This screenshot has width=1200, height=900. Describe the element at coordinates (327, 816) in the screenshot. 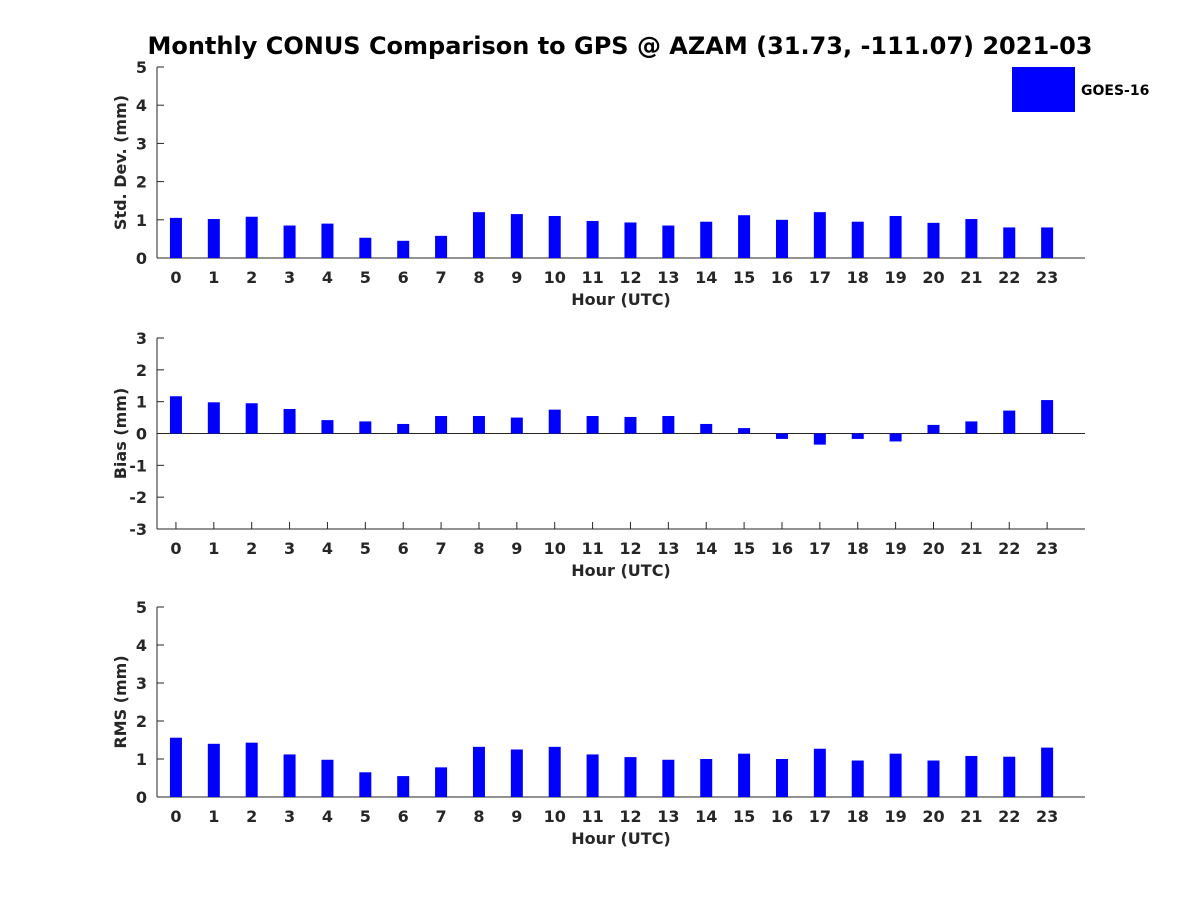

I see `x-tick-label: 4` at that location.